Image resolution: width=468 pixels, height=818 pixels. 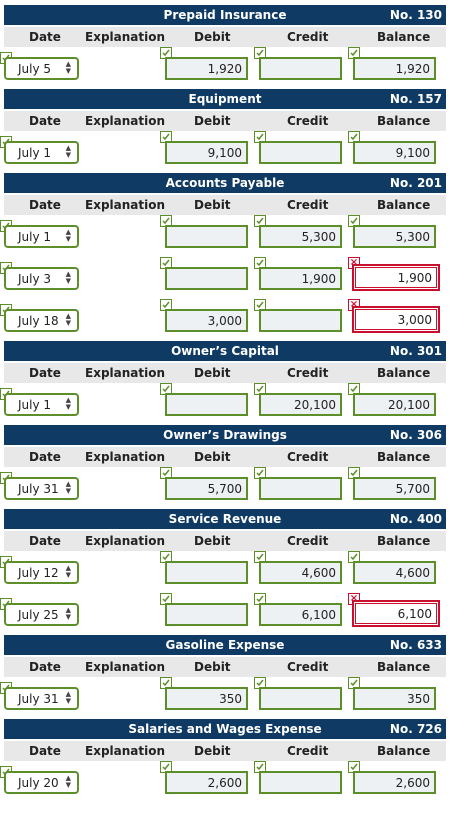 I want to click on ledger-row: July 1 ▲ ▼ 5,300 5,300, so click(x=234, y=235).